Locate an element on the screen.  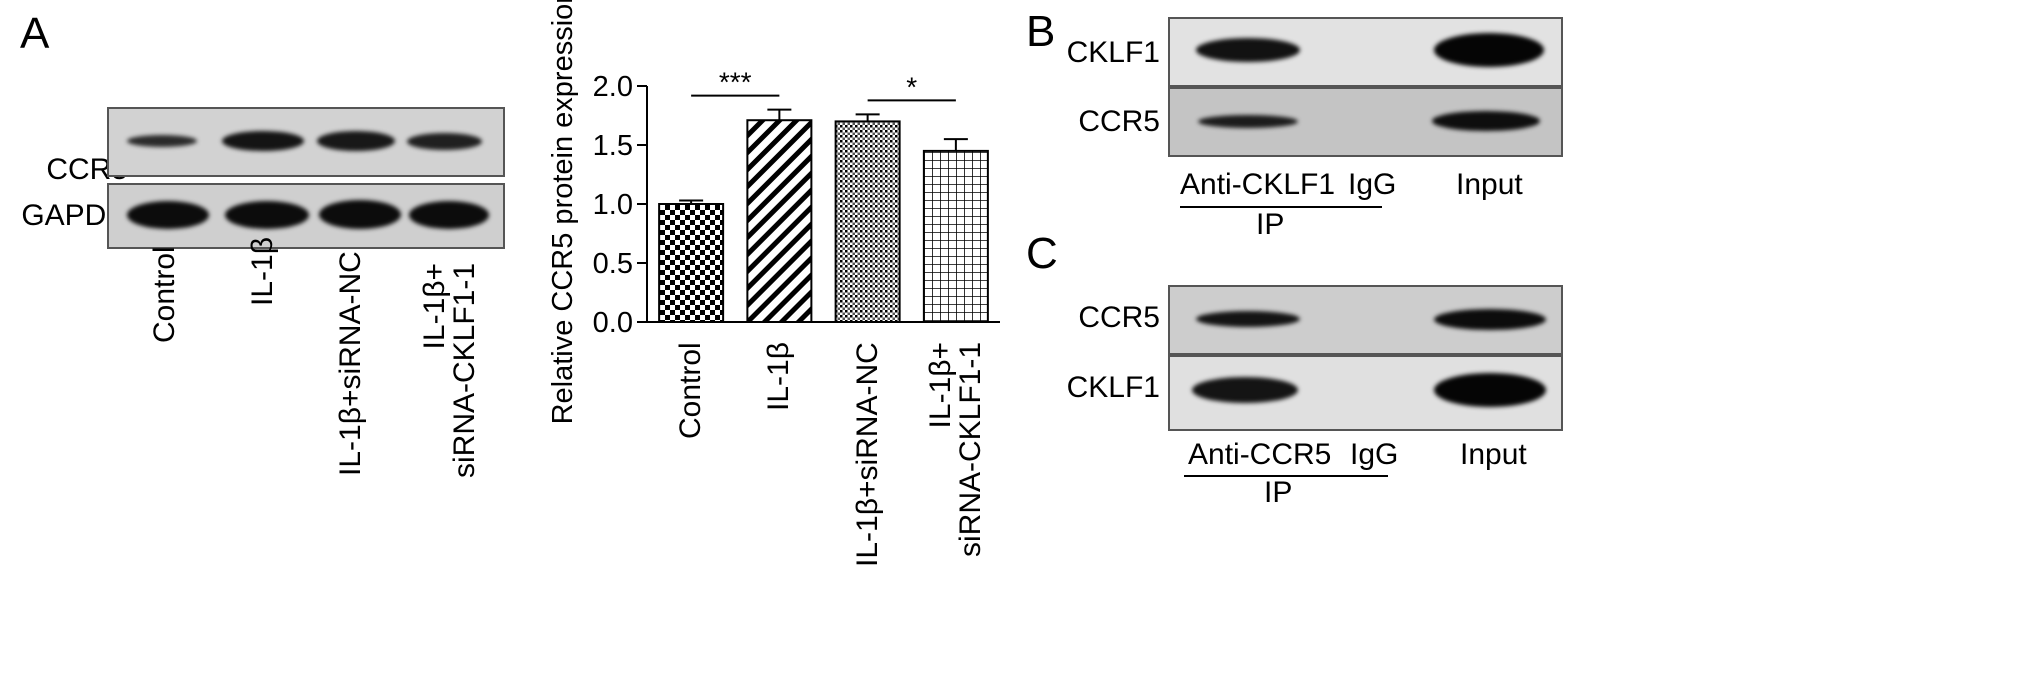
blot-b-row-label-ccr5: CCR5 is located at coordinates (1119, 121).